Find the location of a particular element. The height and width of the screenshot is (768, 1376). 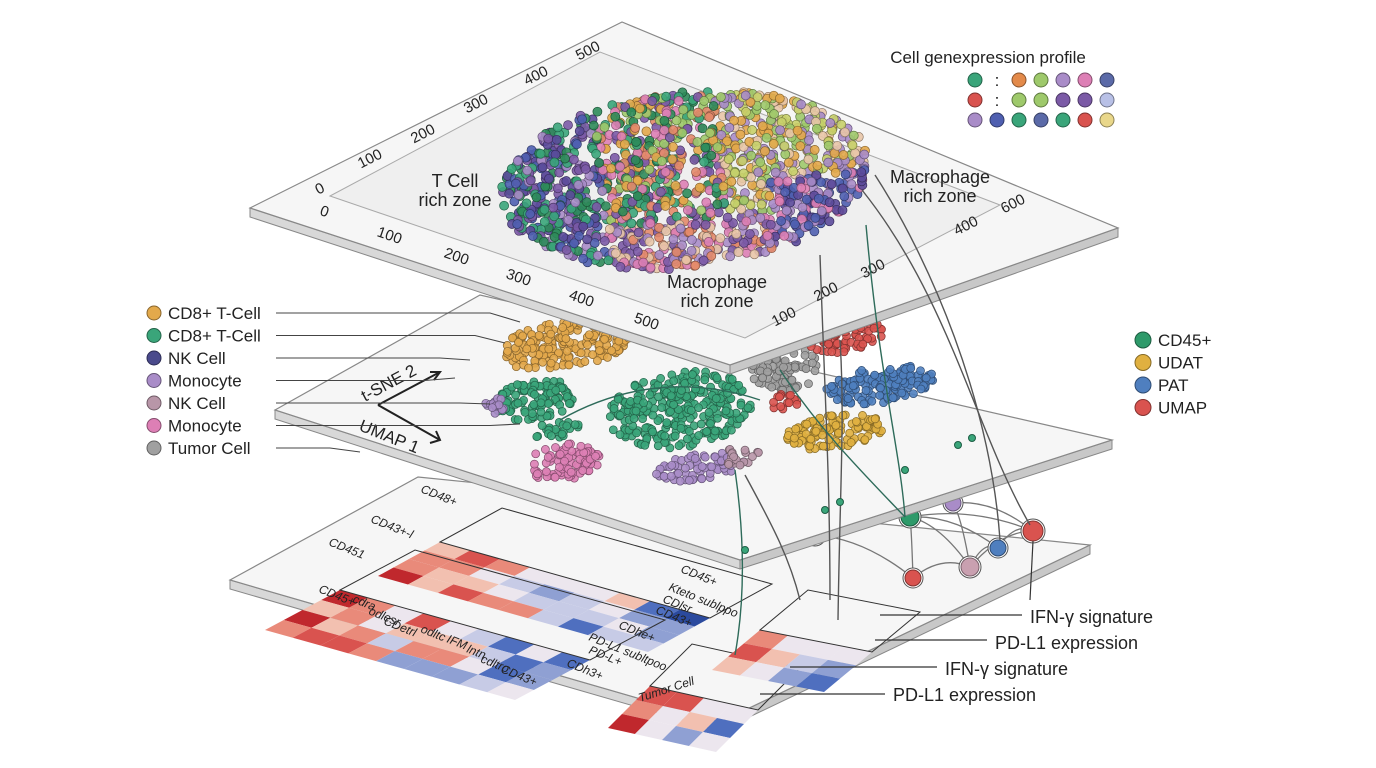

legend-swatch is located at coordinates (154, 403).